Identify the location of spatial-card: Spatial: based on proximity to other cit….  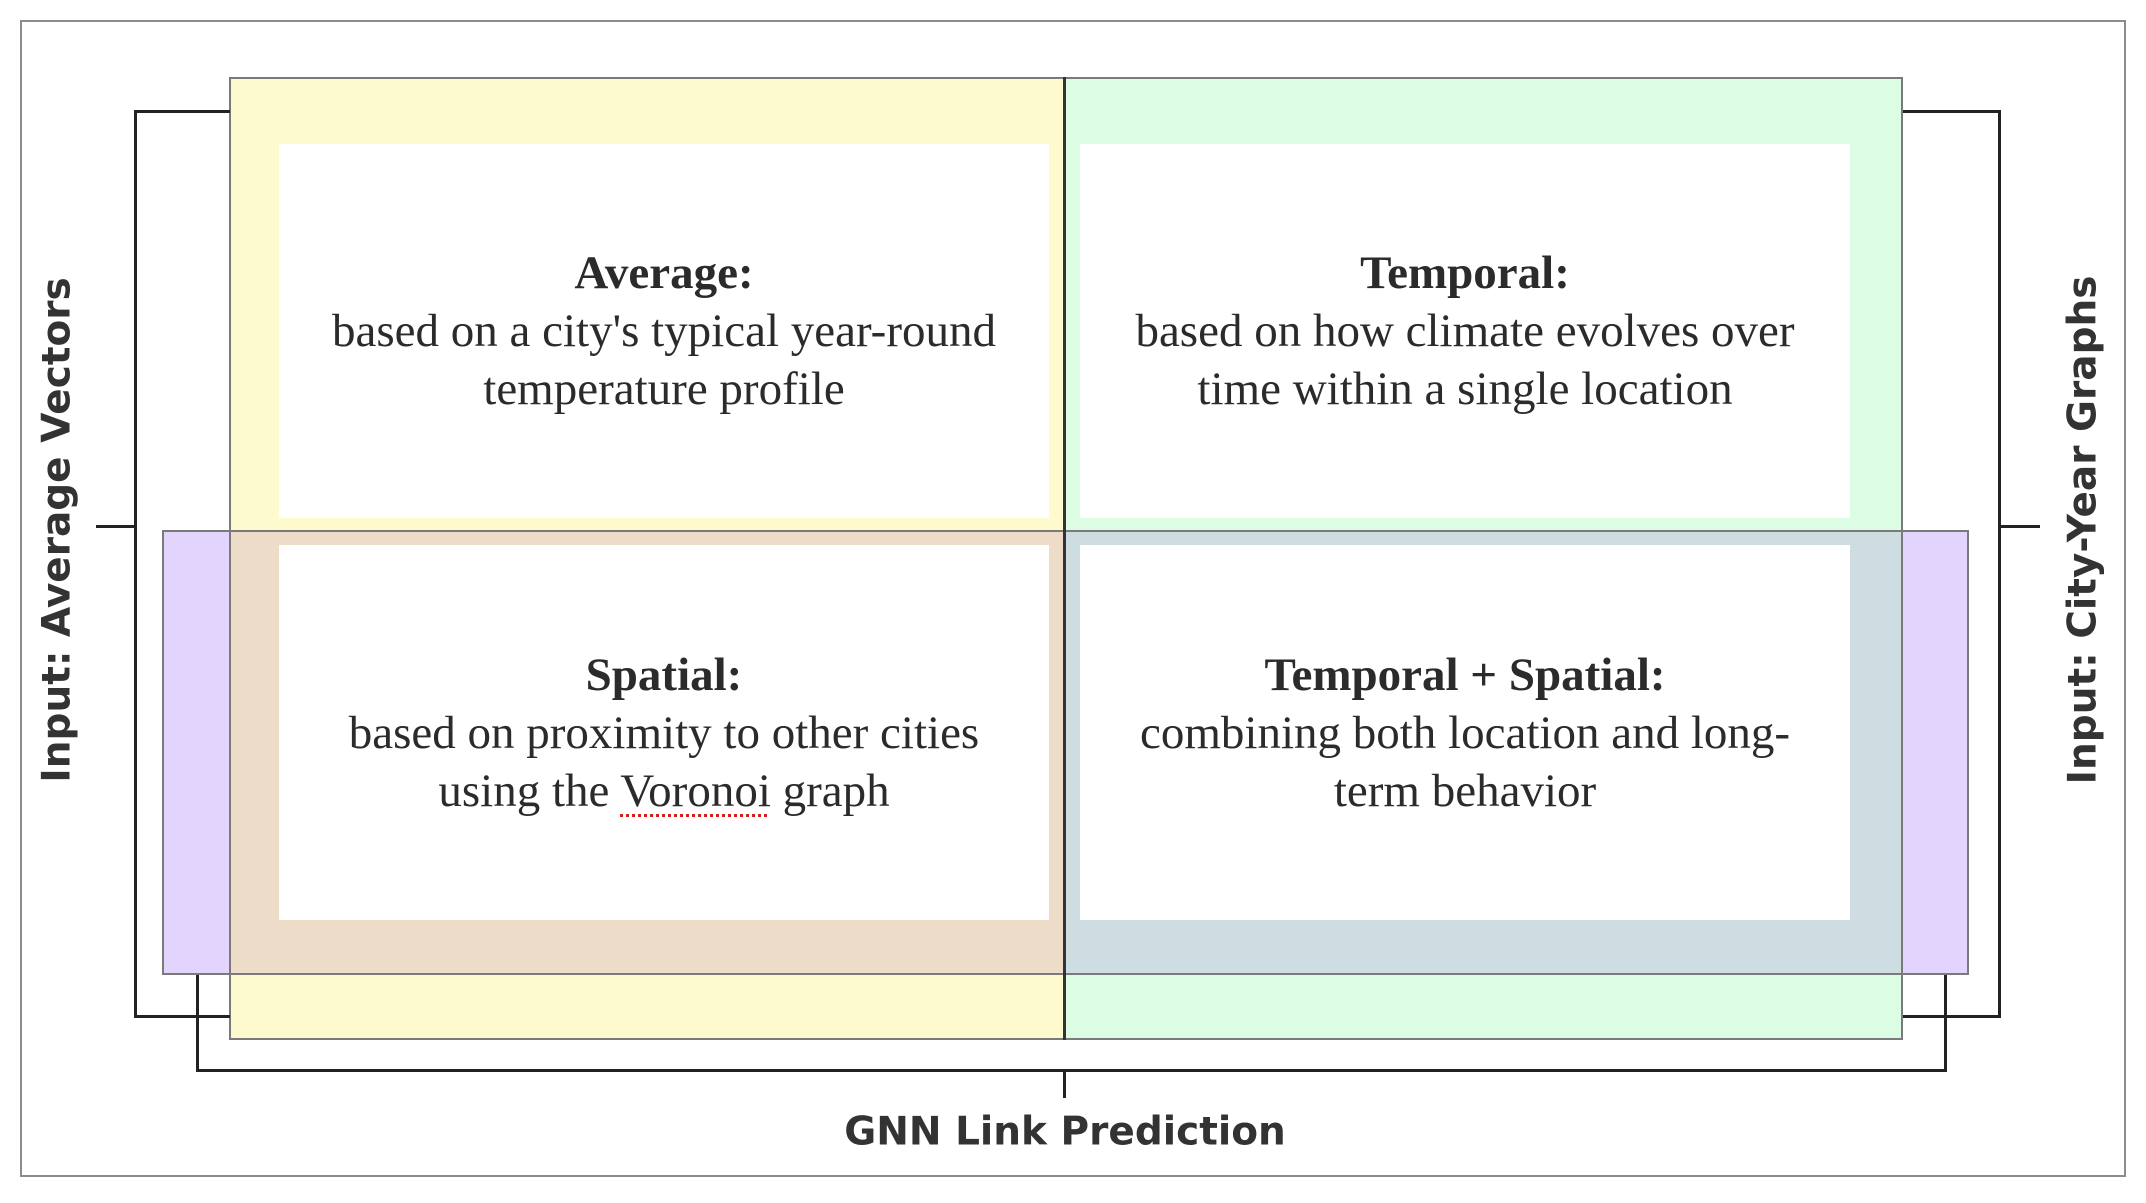
(664, 732).